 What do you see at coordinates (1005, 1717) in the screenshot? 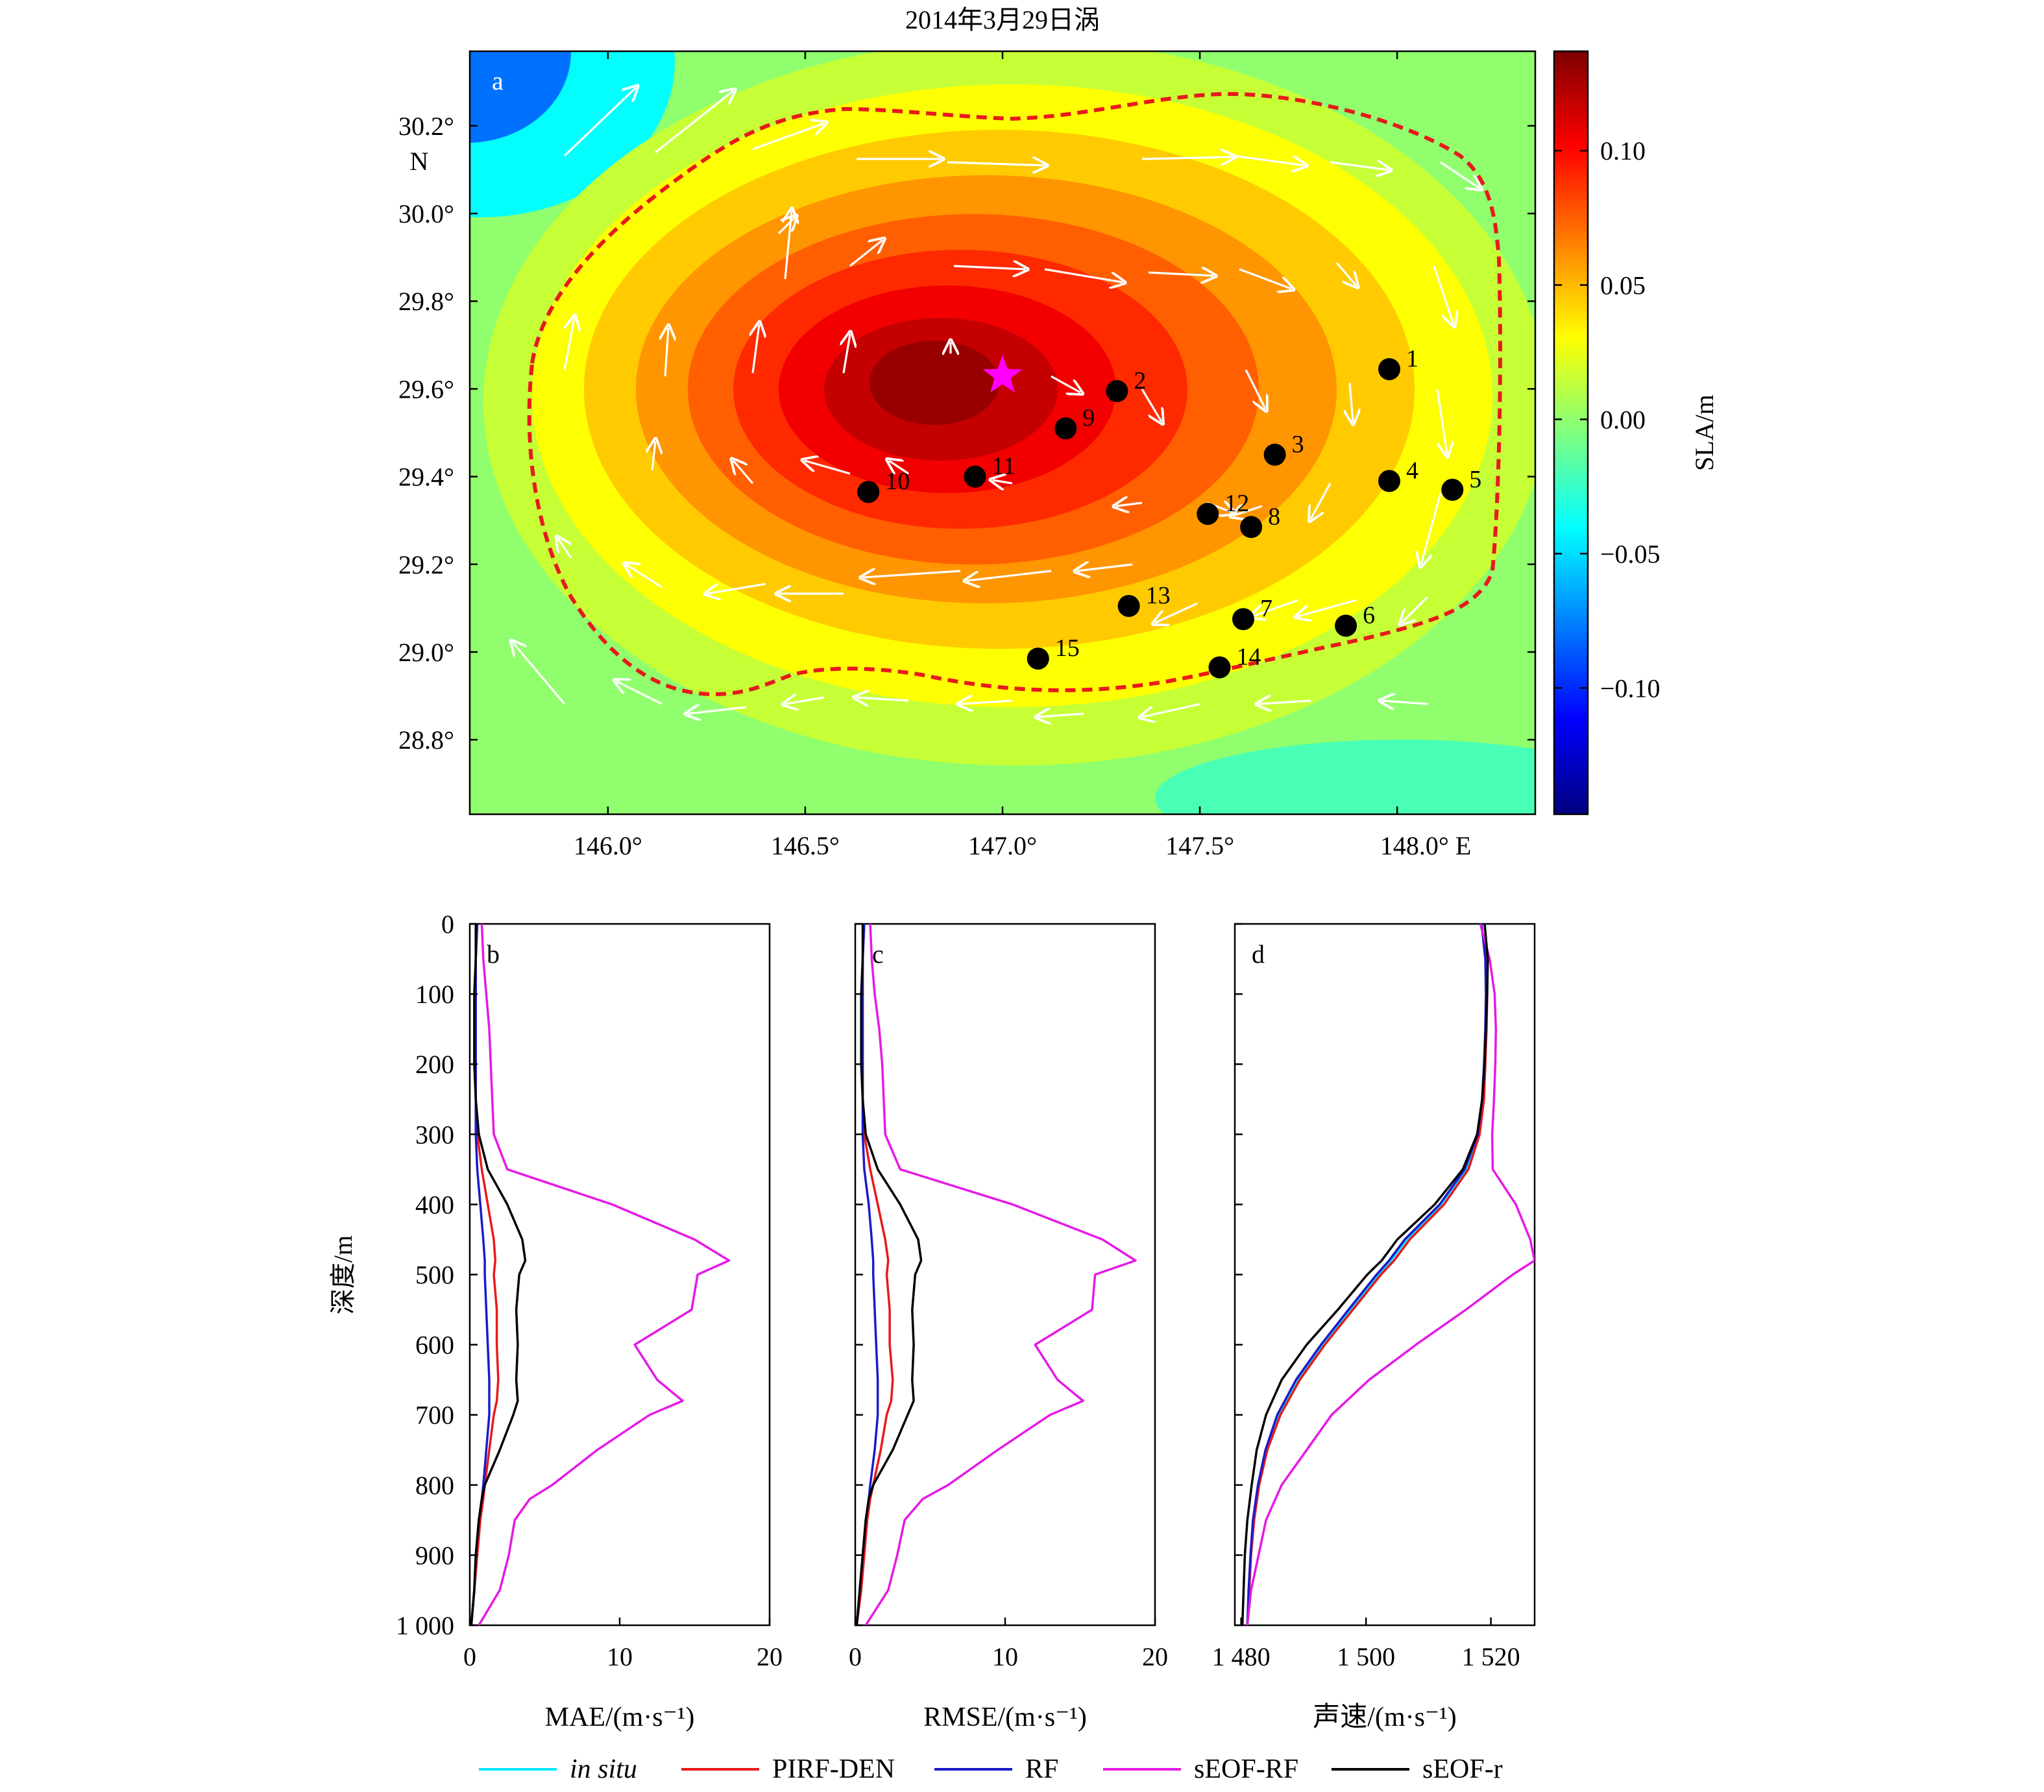
I see `x-axis-label: RMSE/(m·s⁻¹)` at bounding box center [1005, 1717].